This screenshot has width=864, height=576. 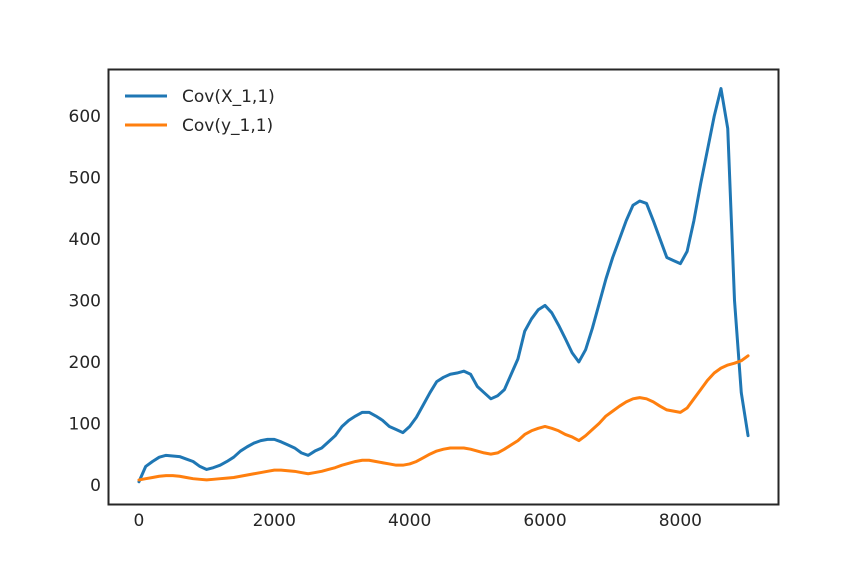 I want to click on legend-label-2: Cov(y_1,1), so click(x=227, y=126).